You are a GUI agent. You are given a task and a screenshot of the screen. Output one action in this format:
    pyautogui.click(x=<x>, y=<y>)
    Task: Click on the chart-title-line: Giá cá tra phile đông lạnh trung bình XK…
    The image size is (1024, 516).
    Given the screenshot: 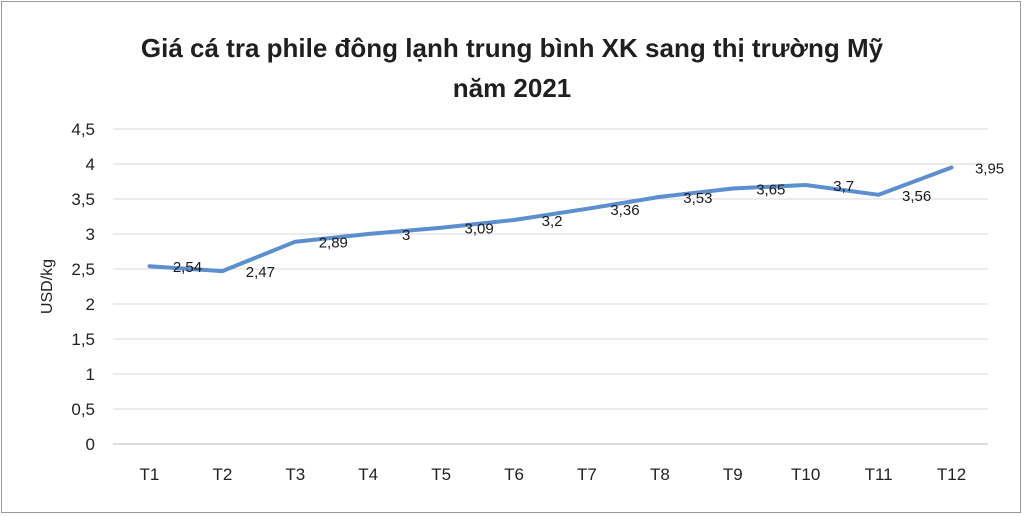 What is the action you would take?
    pyautogui.click(x=512, y=48)
    